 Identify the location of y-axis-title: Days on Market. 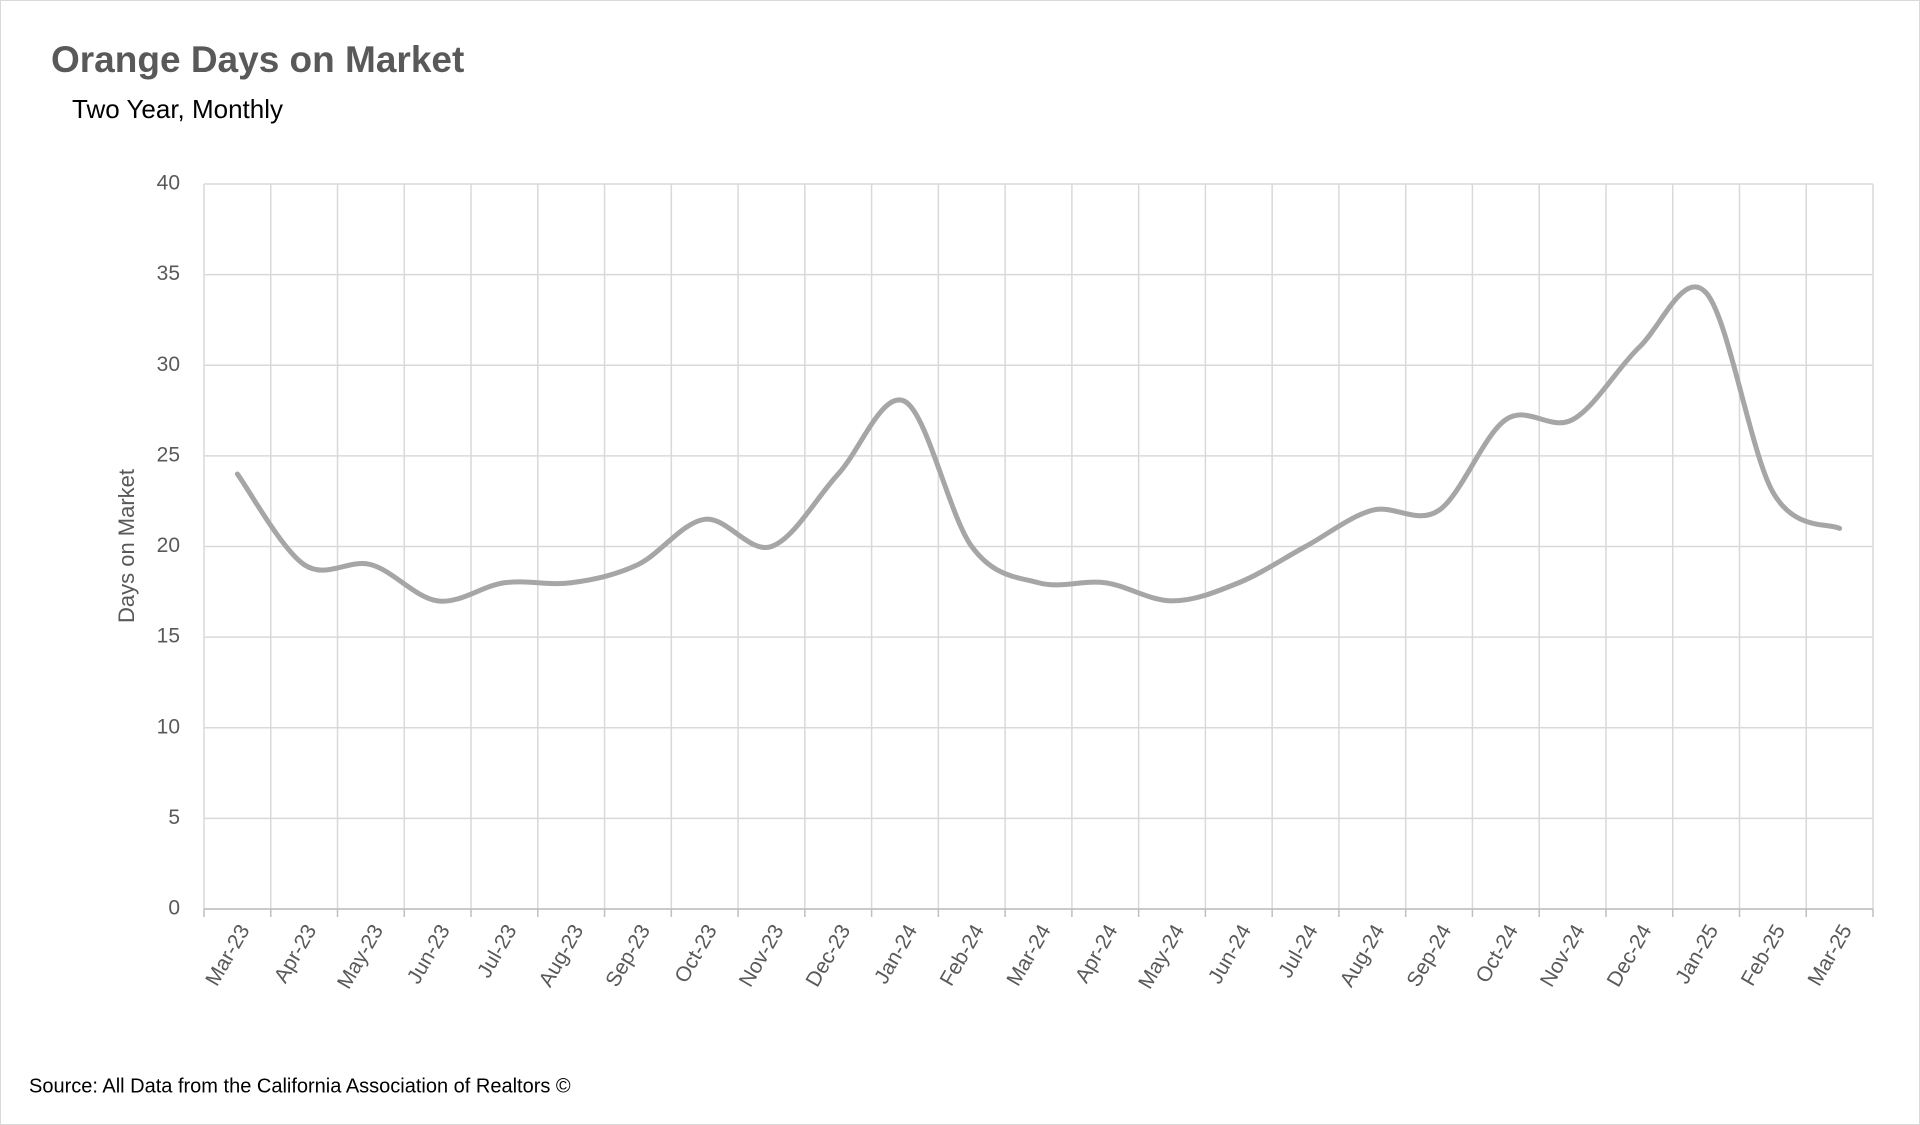
(126, 546).